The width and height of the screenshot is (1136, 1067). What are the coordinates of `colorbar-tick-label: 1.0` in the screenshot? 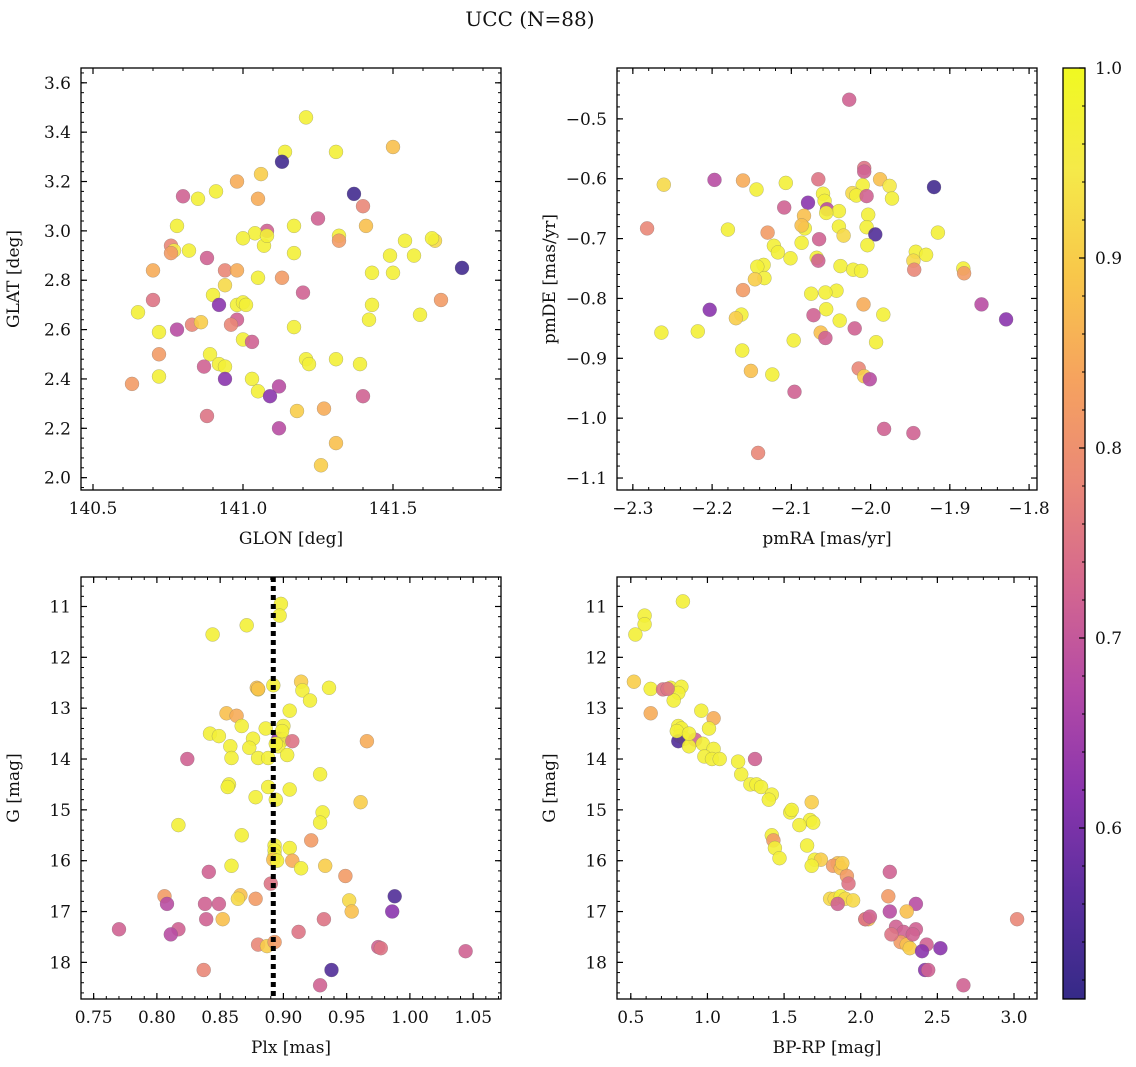 It's located at (1108, 69).